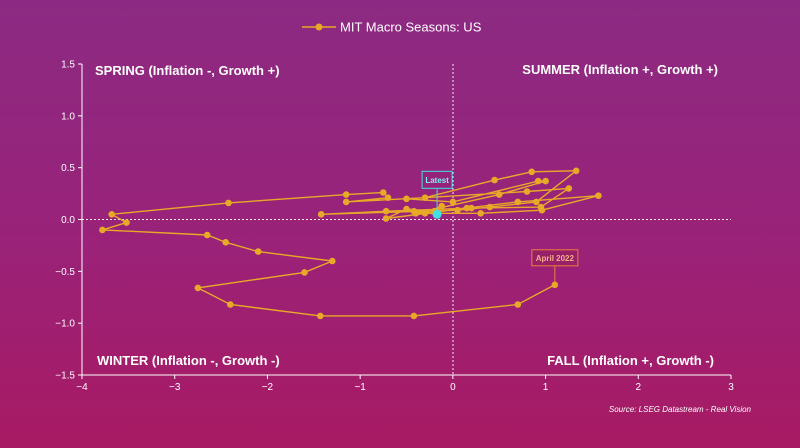  Describe the element at coordinates (65, 272) in the screenshot. I see `y-tick-label: −0.5` at that location.